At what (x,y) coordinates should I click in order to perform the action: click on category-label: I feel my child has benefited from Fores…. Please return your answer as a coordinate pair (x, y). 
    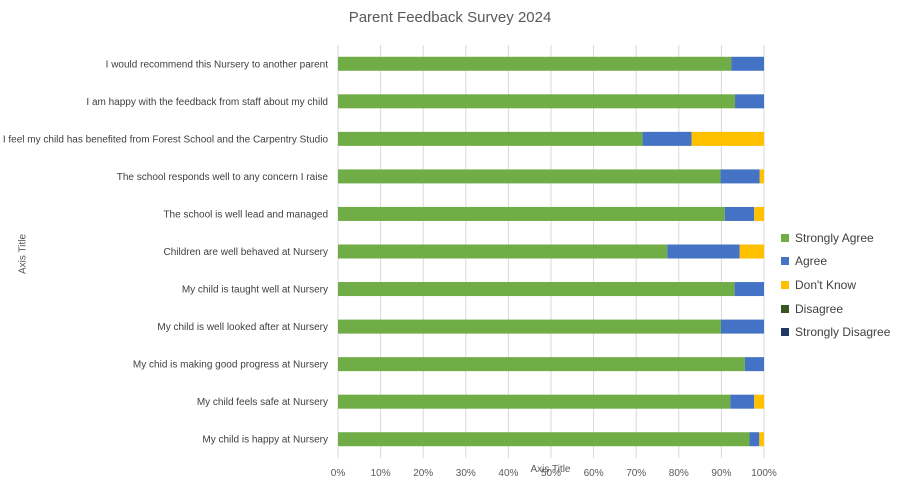
    Looking at the image, I should click on (166, 139).